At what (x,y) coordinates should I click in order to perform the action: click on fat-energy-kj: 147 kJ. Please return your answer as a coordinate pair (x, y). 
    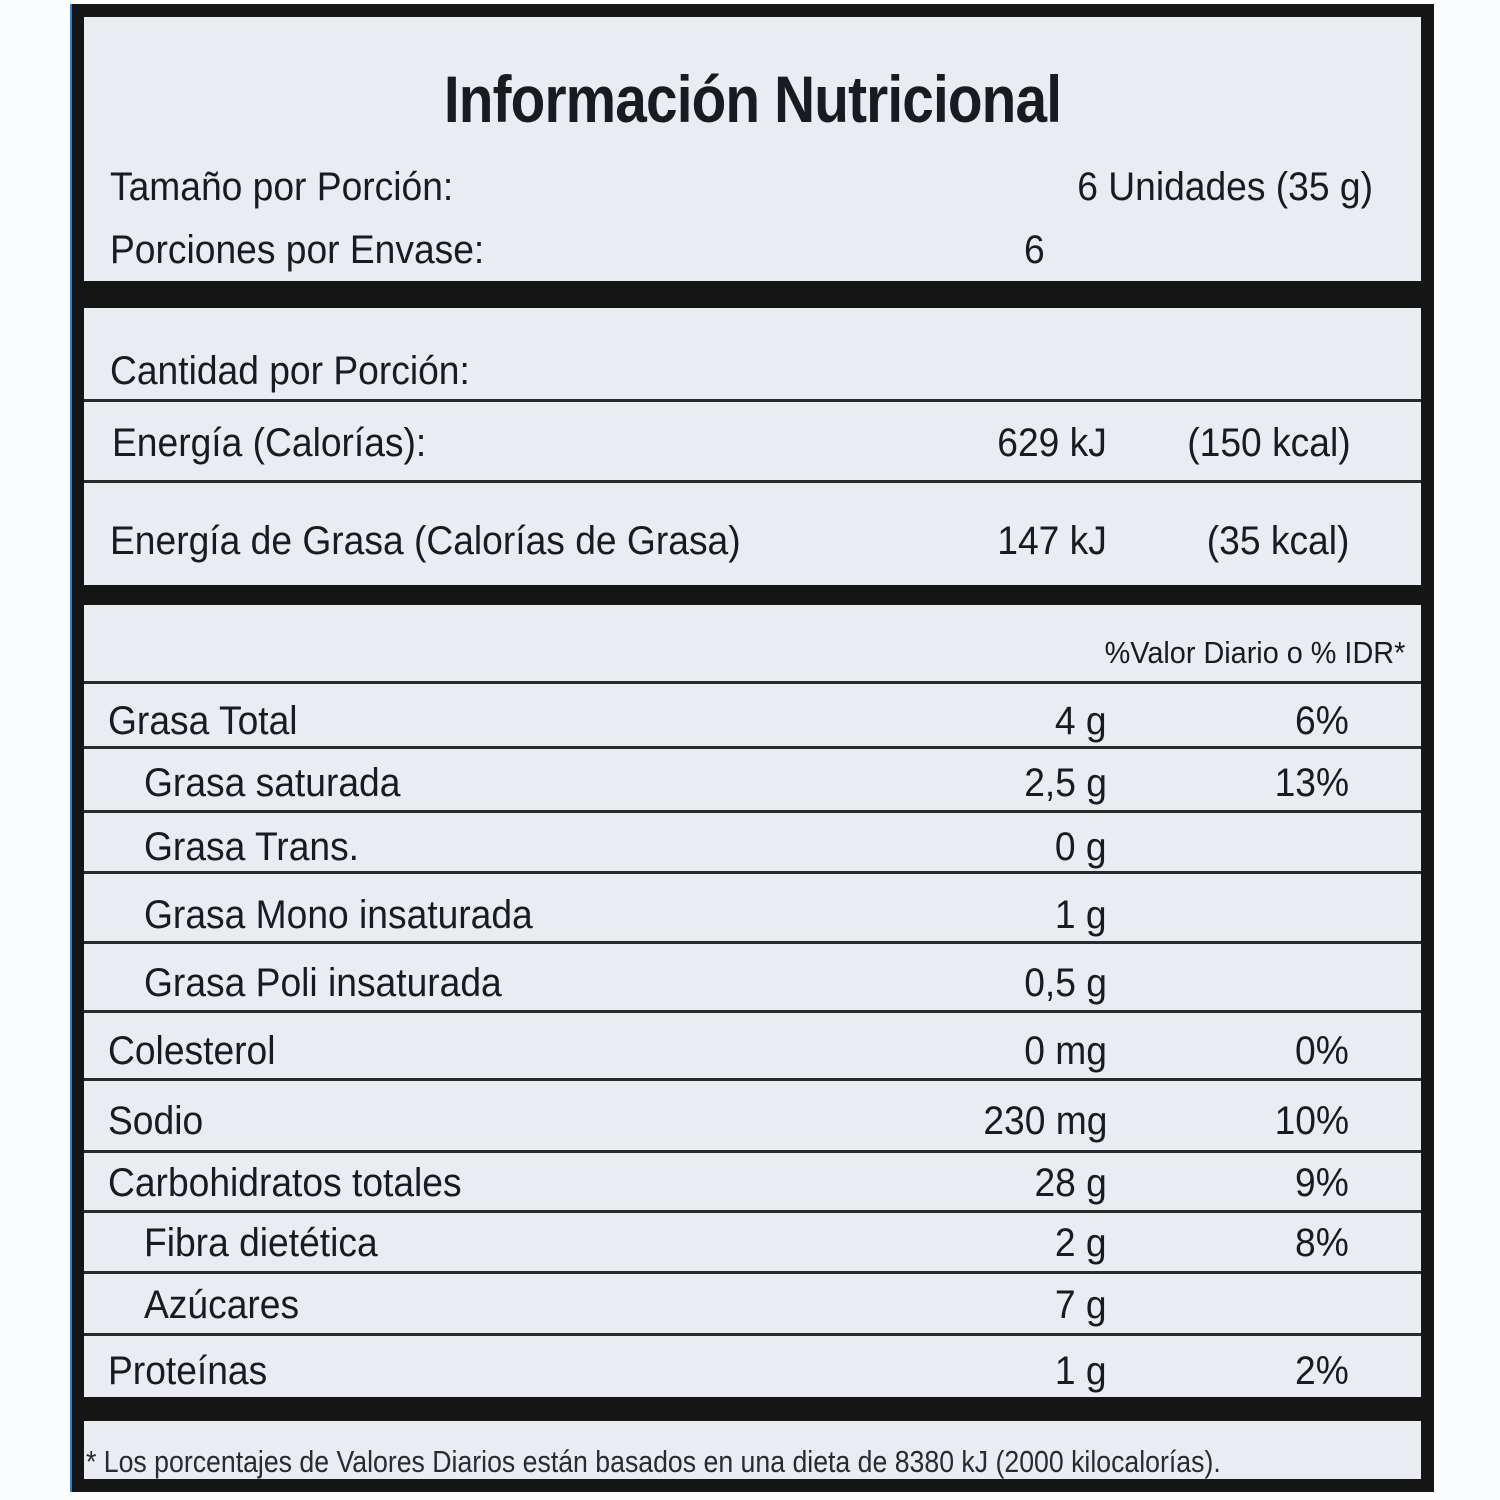
    Looking at the image, I should click on (1052, 541).